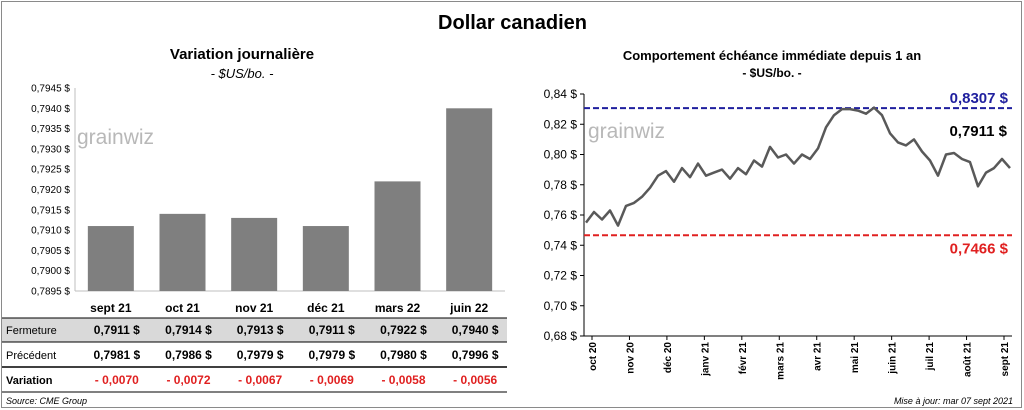 The height and width of the screenshot is (410, 1024). What do you see at coordinates (188, 380) in the screenshot?
I see `table-cell: - 0,0072` at bounding box center [188, 380].